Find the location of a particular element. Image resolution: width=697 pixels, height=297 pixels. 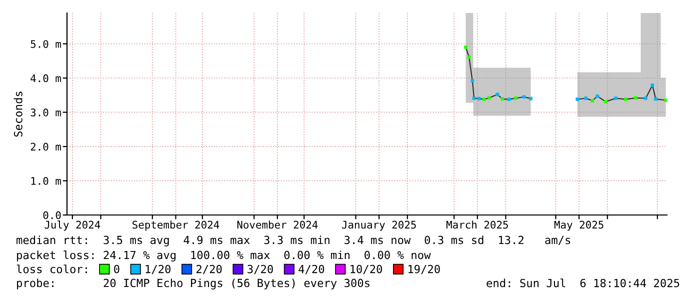

y-tick-label: 0.0 is located at coordinates (52, 215).